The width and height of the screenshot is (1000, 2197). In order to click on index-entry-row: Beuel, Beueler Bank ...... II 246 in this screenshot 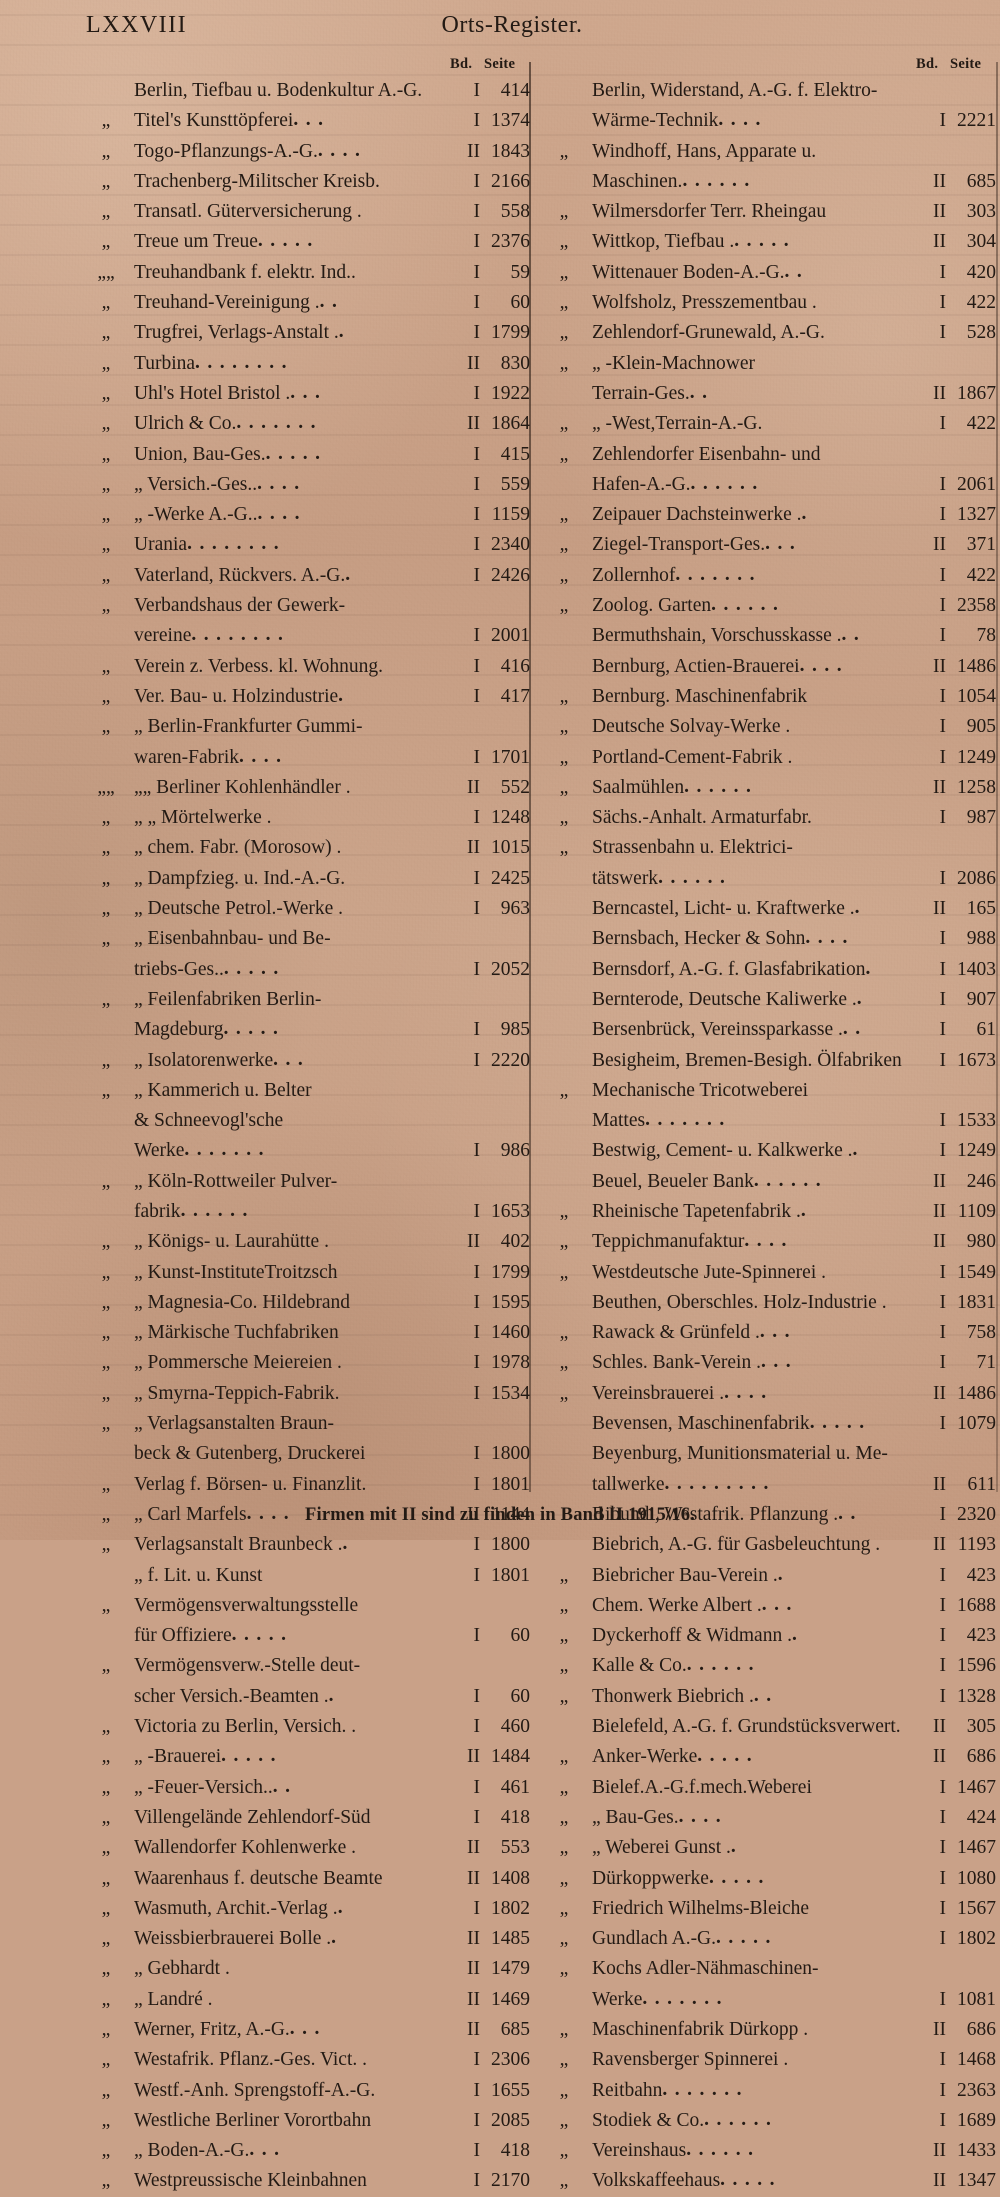, I will do `click(766, 1182)`.